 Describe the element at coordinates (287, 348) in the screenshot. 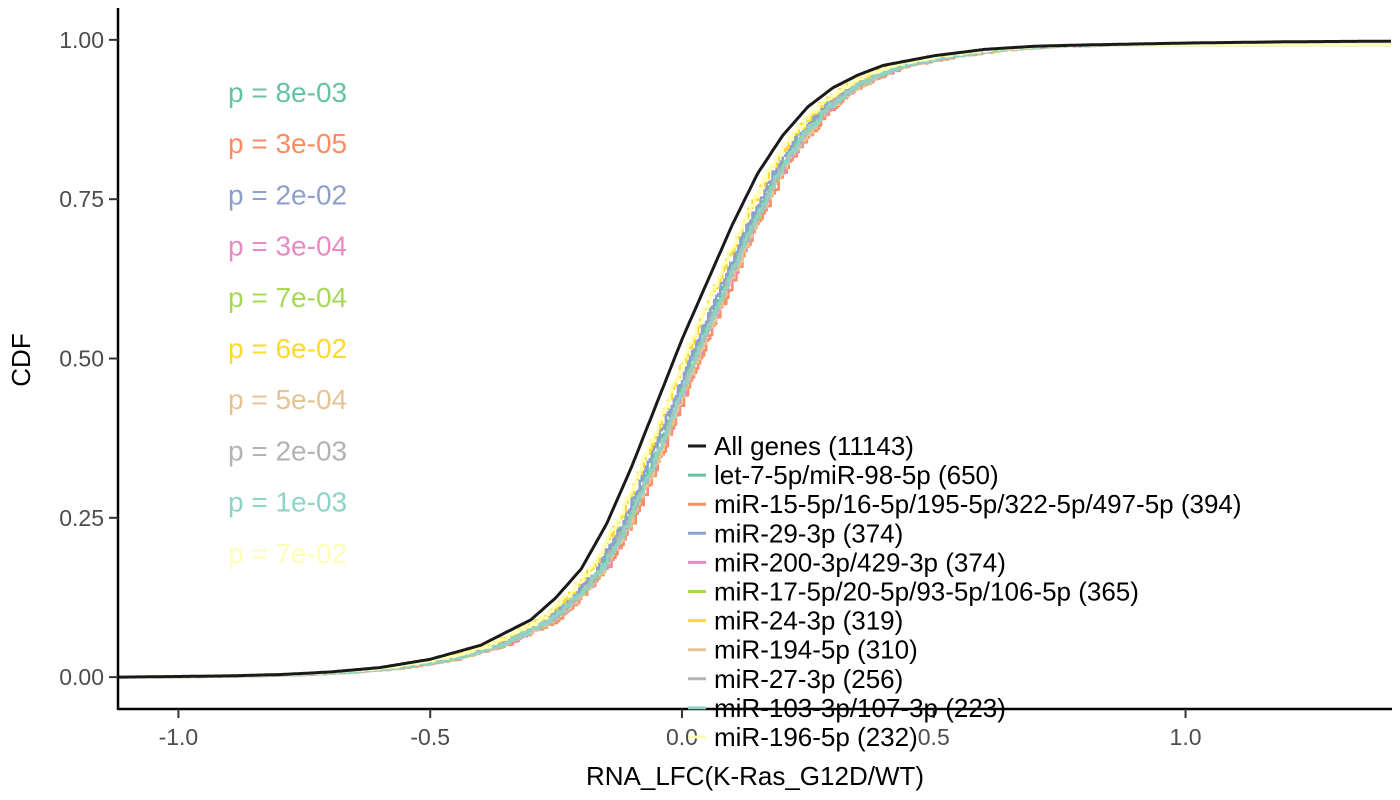

I see `p-value-label: p = 6e-02` at that location.